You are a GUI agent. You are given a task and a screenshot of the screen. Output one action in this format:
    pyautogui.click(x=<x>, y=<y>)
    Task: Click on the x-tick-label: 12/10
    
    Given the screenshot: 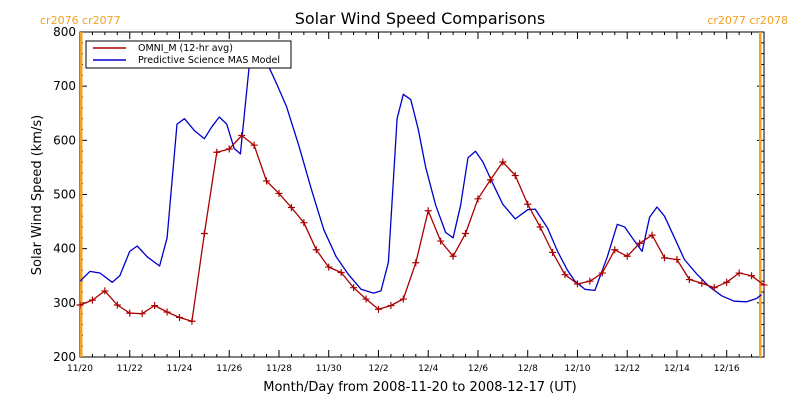 What is the action you would take?
    pyautogui.click(x=577, y=369)
    